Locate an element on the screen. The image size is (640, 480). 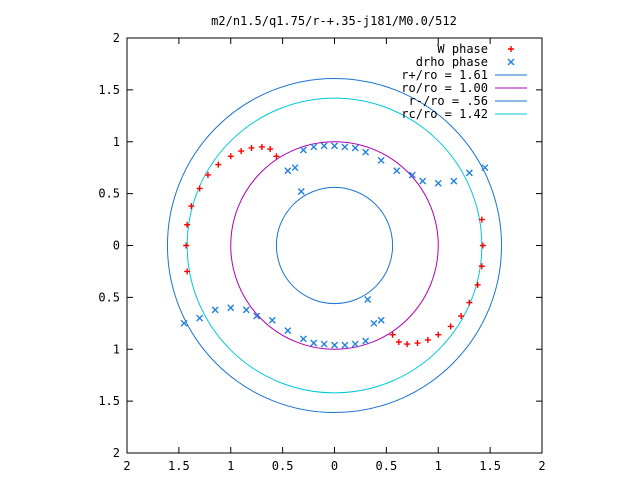
x-tick-label: 0 is located at coordinates (334, 466).